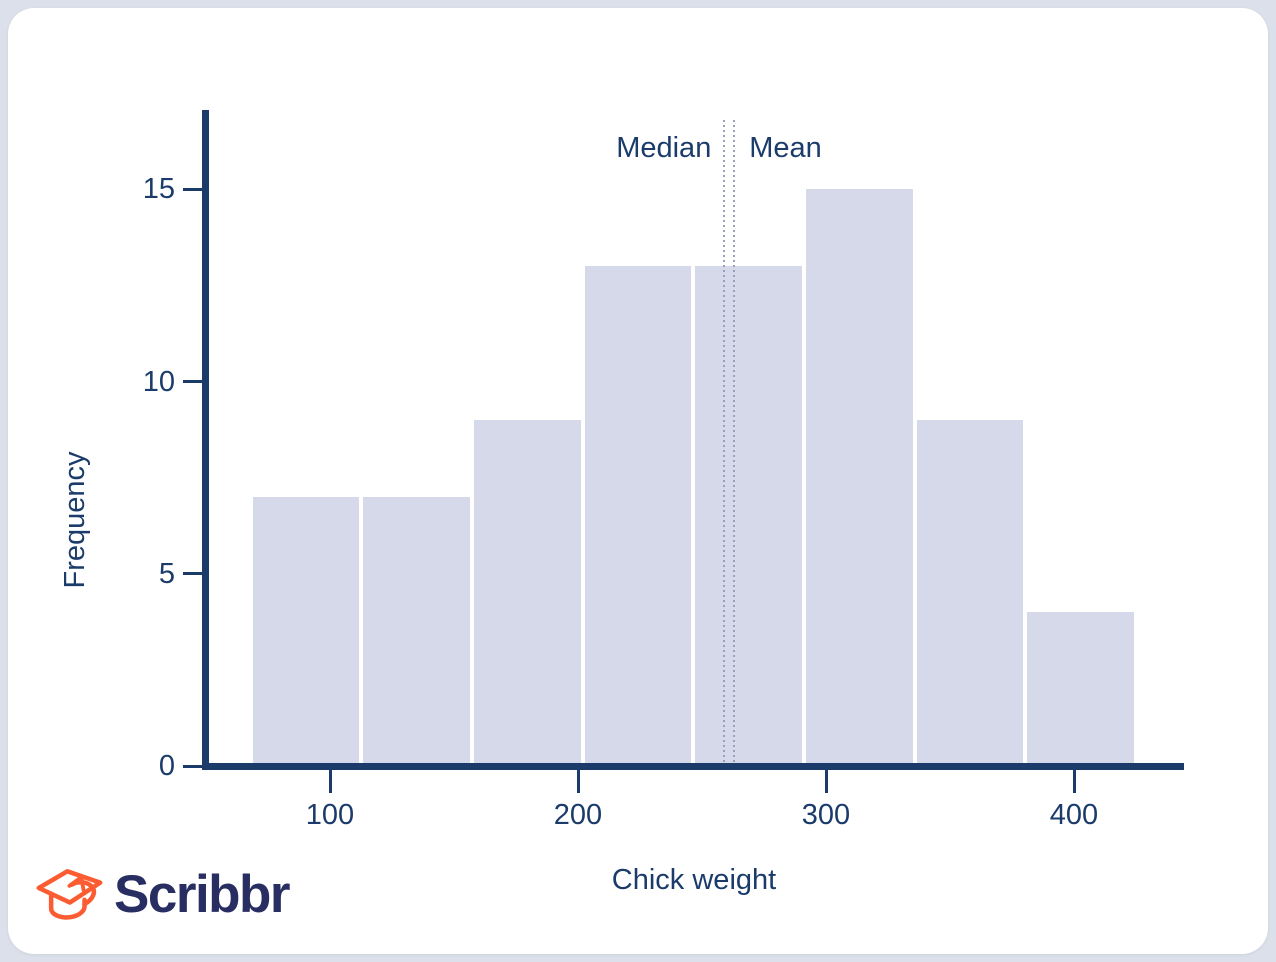  Describe the element at coordinates (694, 880) in the screenshot. I see `x-axis-title: Chick weight` at that location.